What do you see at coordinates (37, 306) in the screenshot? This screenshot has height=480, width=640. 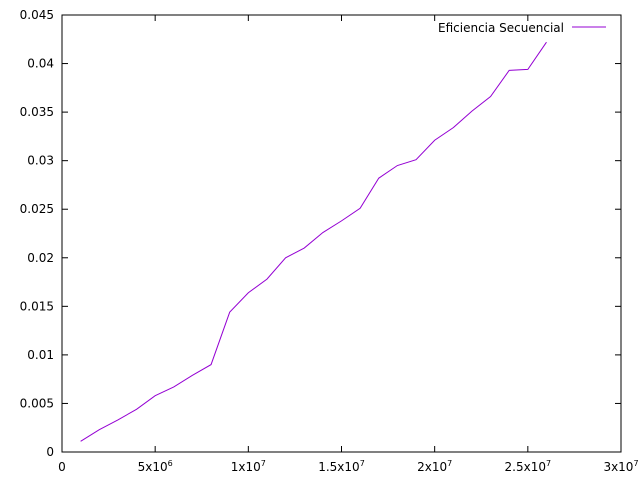 I see `y-tick-label: 0.015` at bounding box center [37, 306].